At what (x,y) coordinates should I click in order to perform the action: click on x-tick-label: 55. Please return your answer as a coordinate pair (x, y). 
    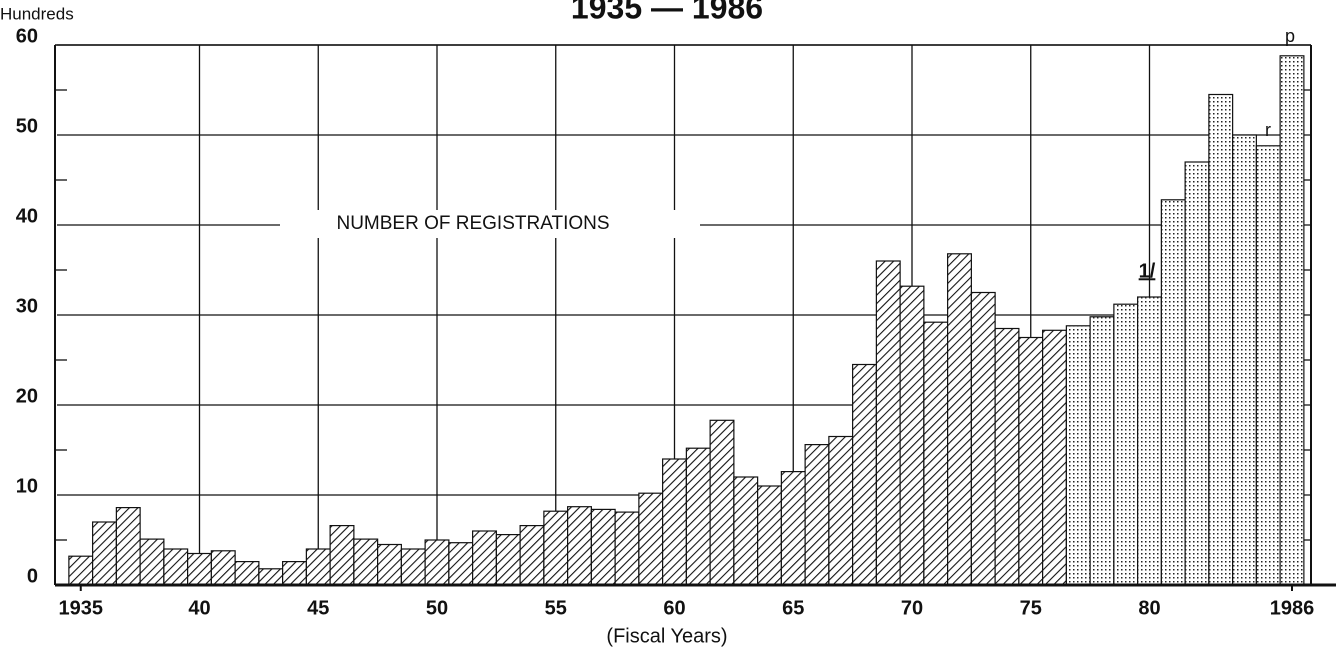
    Looking at the image, I should click on (556, 608).